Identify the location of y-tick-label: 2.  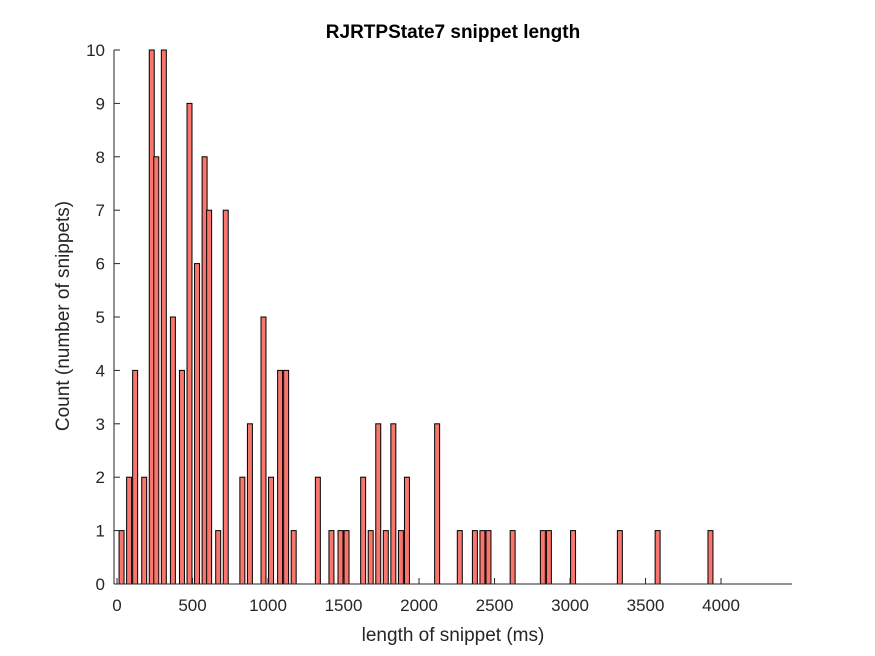
(100, 477).